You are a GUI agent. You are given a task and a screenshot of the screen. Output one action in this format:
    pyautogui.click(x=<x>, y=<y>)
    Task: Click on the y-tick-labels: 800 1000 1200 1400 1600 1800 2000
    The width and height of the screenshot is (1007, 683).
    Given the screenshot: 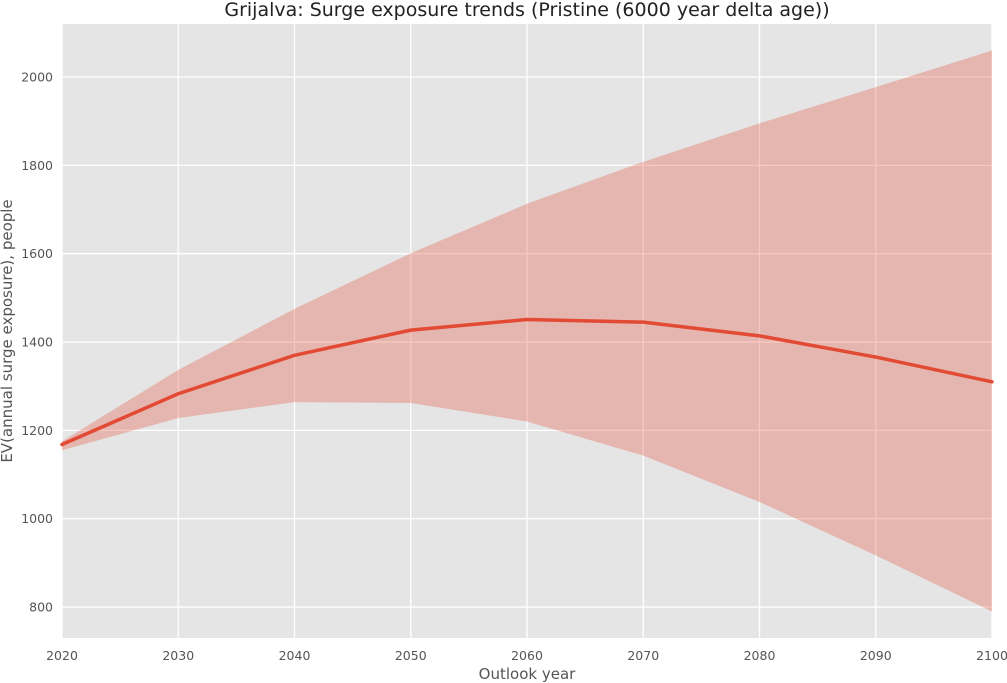 What is the action you would take?
    pyautogui.click(x=37, y=342)
    